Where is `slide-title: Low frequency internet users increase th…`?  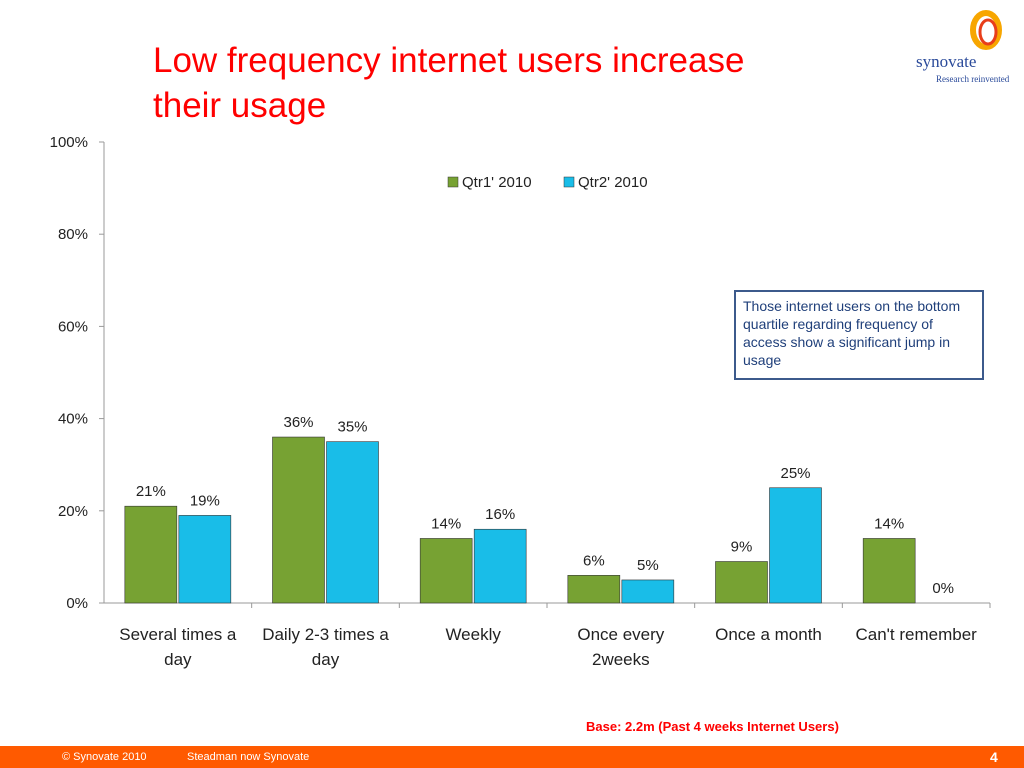 slide-title: Low frequency internet users increase th… is located at coordinates (513, 83).